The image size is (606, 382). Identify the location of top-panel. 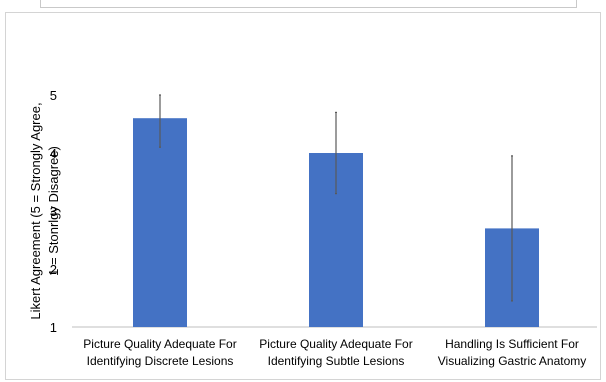
(303, 6).